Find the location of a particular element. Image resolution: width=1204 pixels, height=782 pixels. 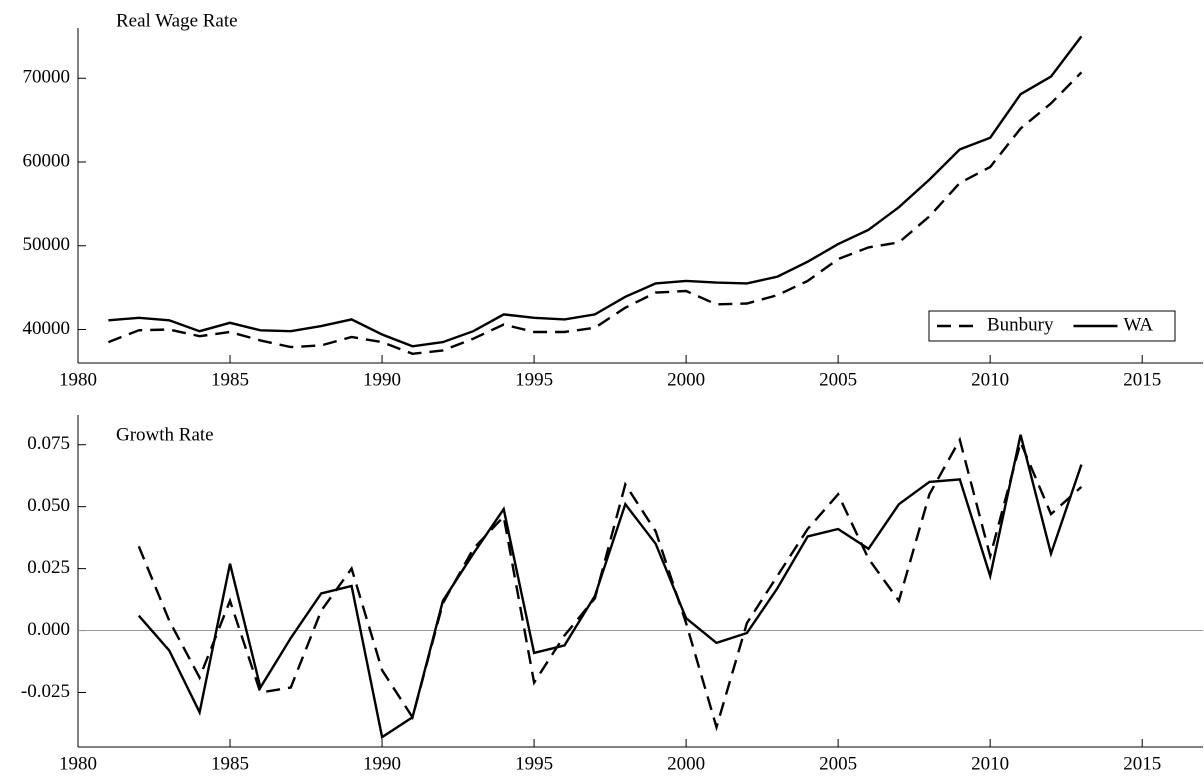

chart-title: Growth Rate is located at coordinates (165, 434).